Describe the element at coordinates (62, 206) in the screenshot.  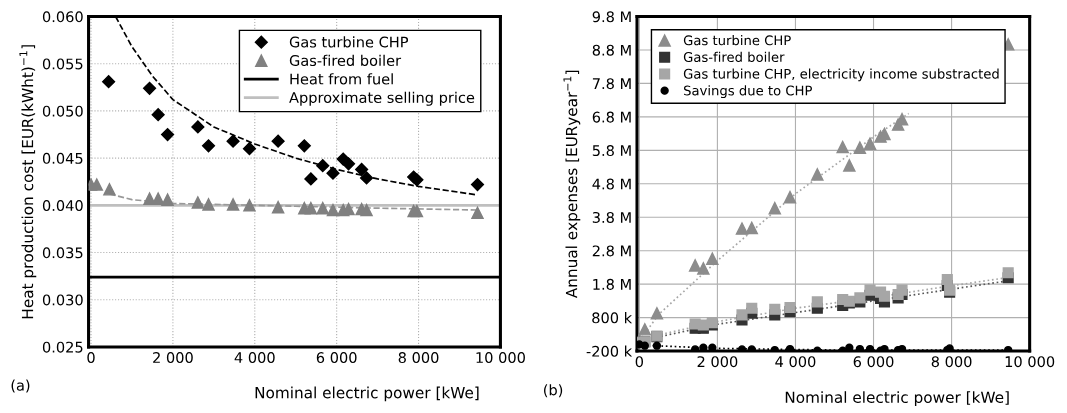
I see `y-tick-label: 0.040` at that location.